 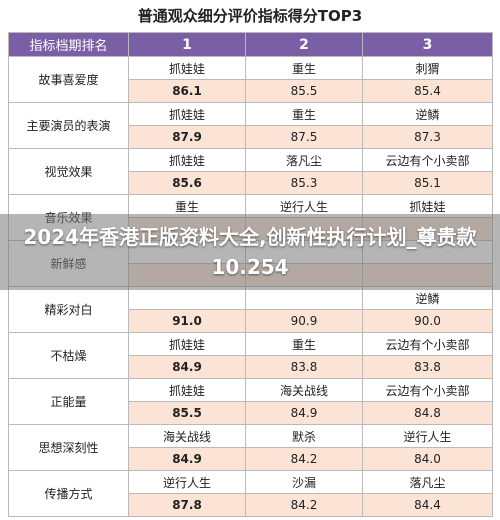 What do you see at coordinates (187, 44) in the screenshot?
I see `header-cell: 1` at bounding box center [187, 44].